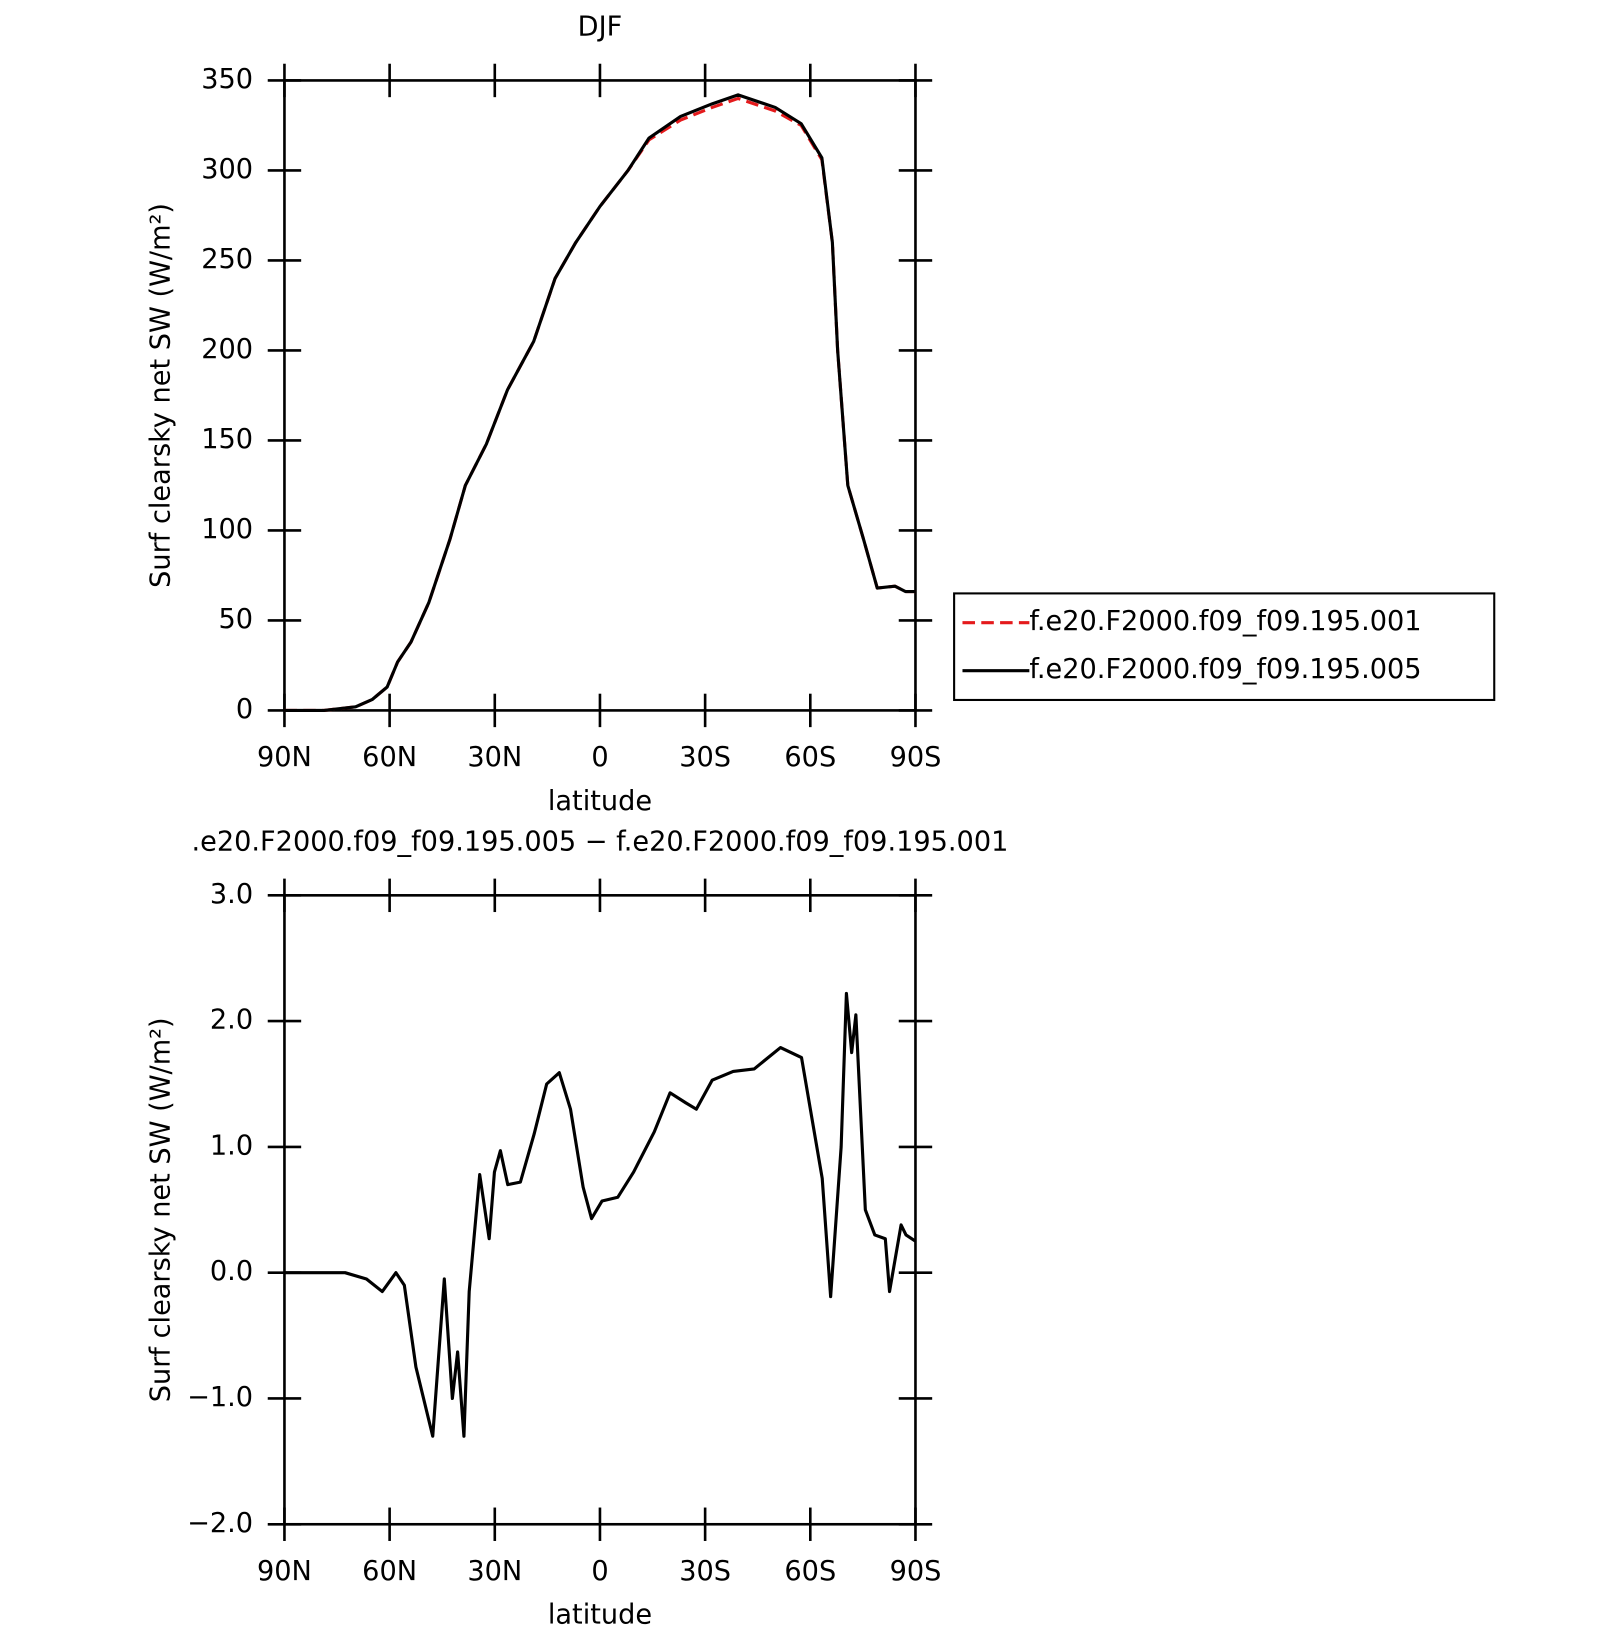 This screenshot has width=1599, height=1635. I want to click on y-tick-label: 2.0, so click(231, 1020).